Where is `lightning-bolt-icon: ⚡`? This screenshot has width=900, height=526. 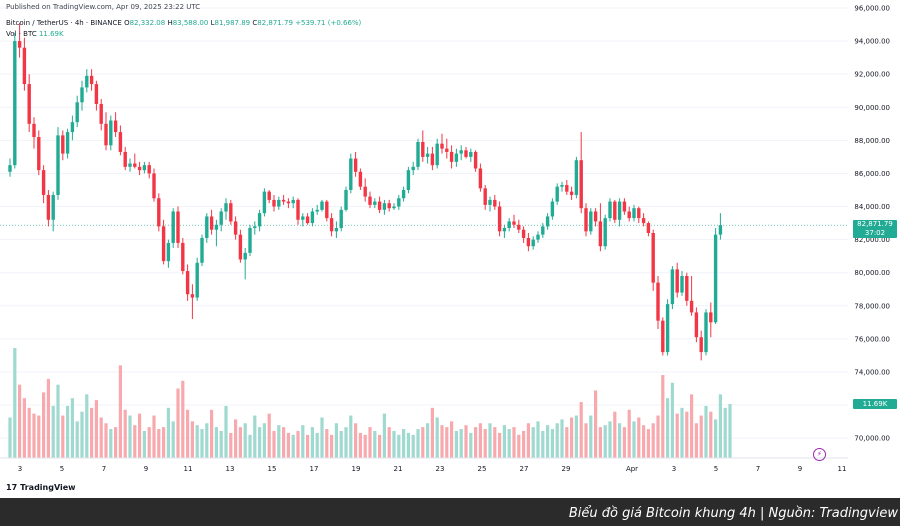
lightning-bolt-icon: ⚡ is located at coordinates (819, 454).